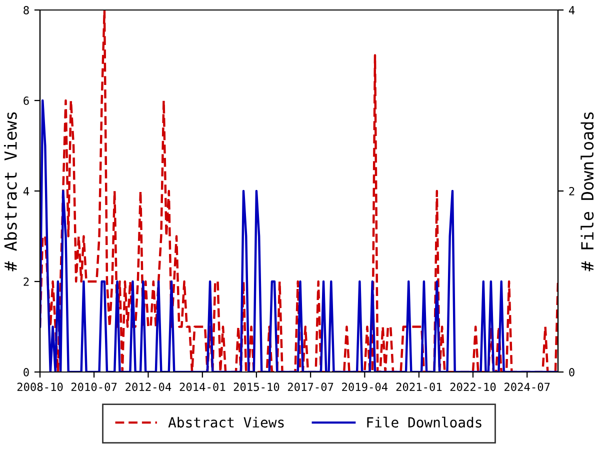  I want to click on x-tick-label: 2014-01, so click(203, 387).